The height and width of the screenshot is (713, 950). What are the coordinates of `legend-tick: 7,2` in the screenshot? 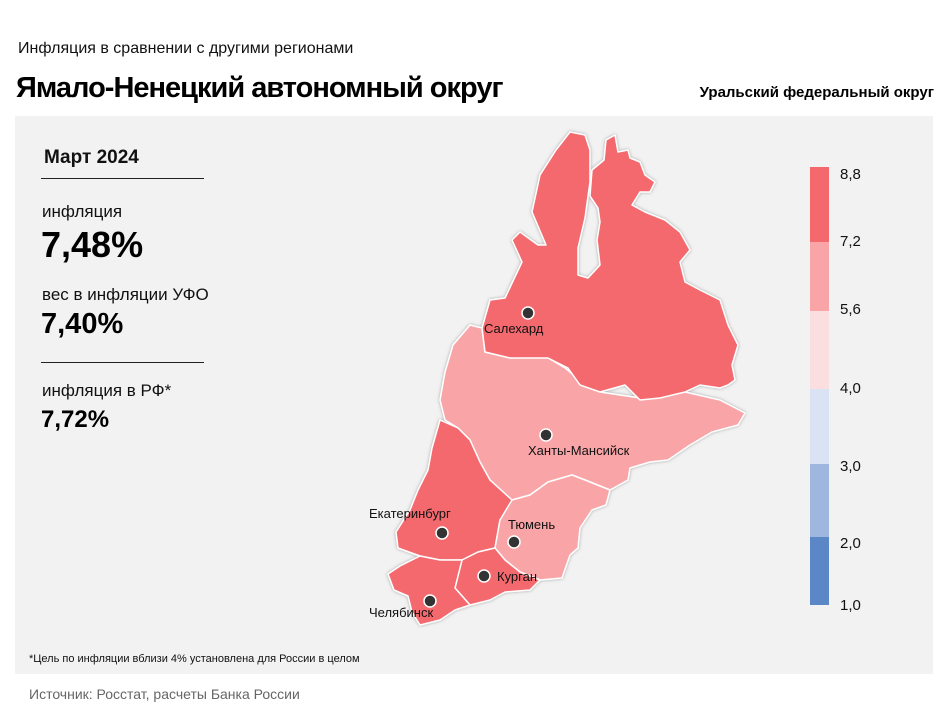 It's located at (850, 241).